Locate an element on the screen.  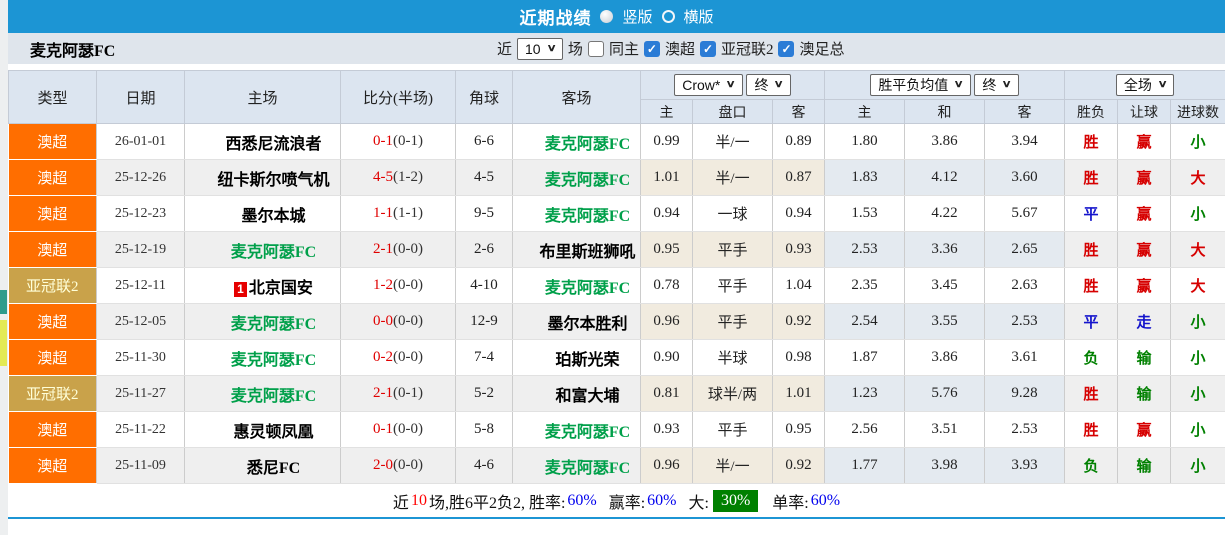
handicap-home-odds-cell: 0.81 is located at coordinates (666, 393).